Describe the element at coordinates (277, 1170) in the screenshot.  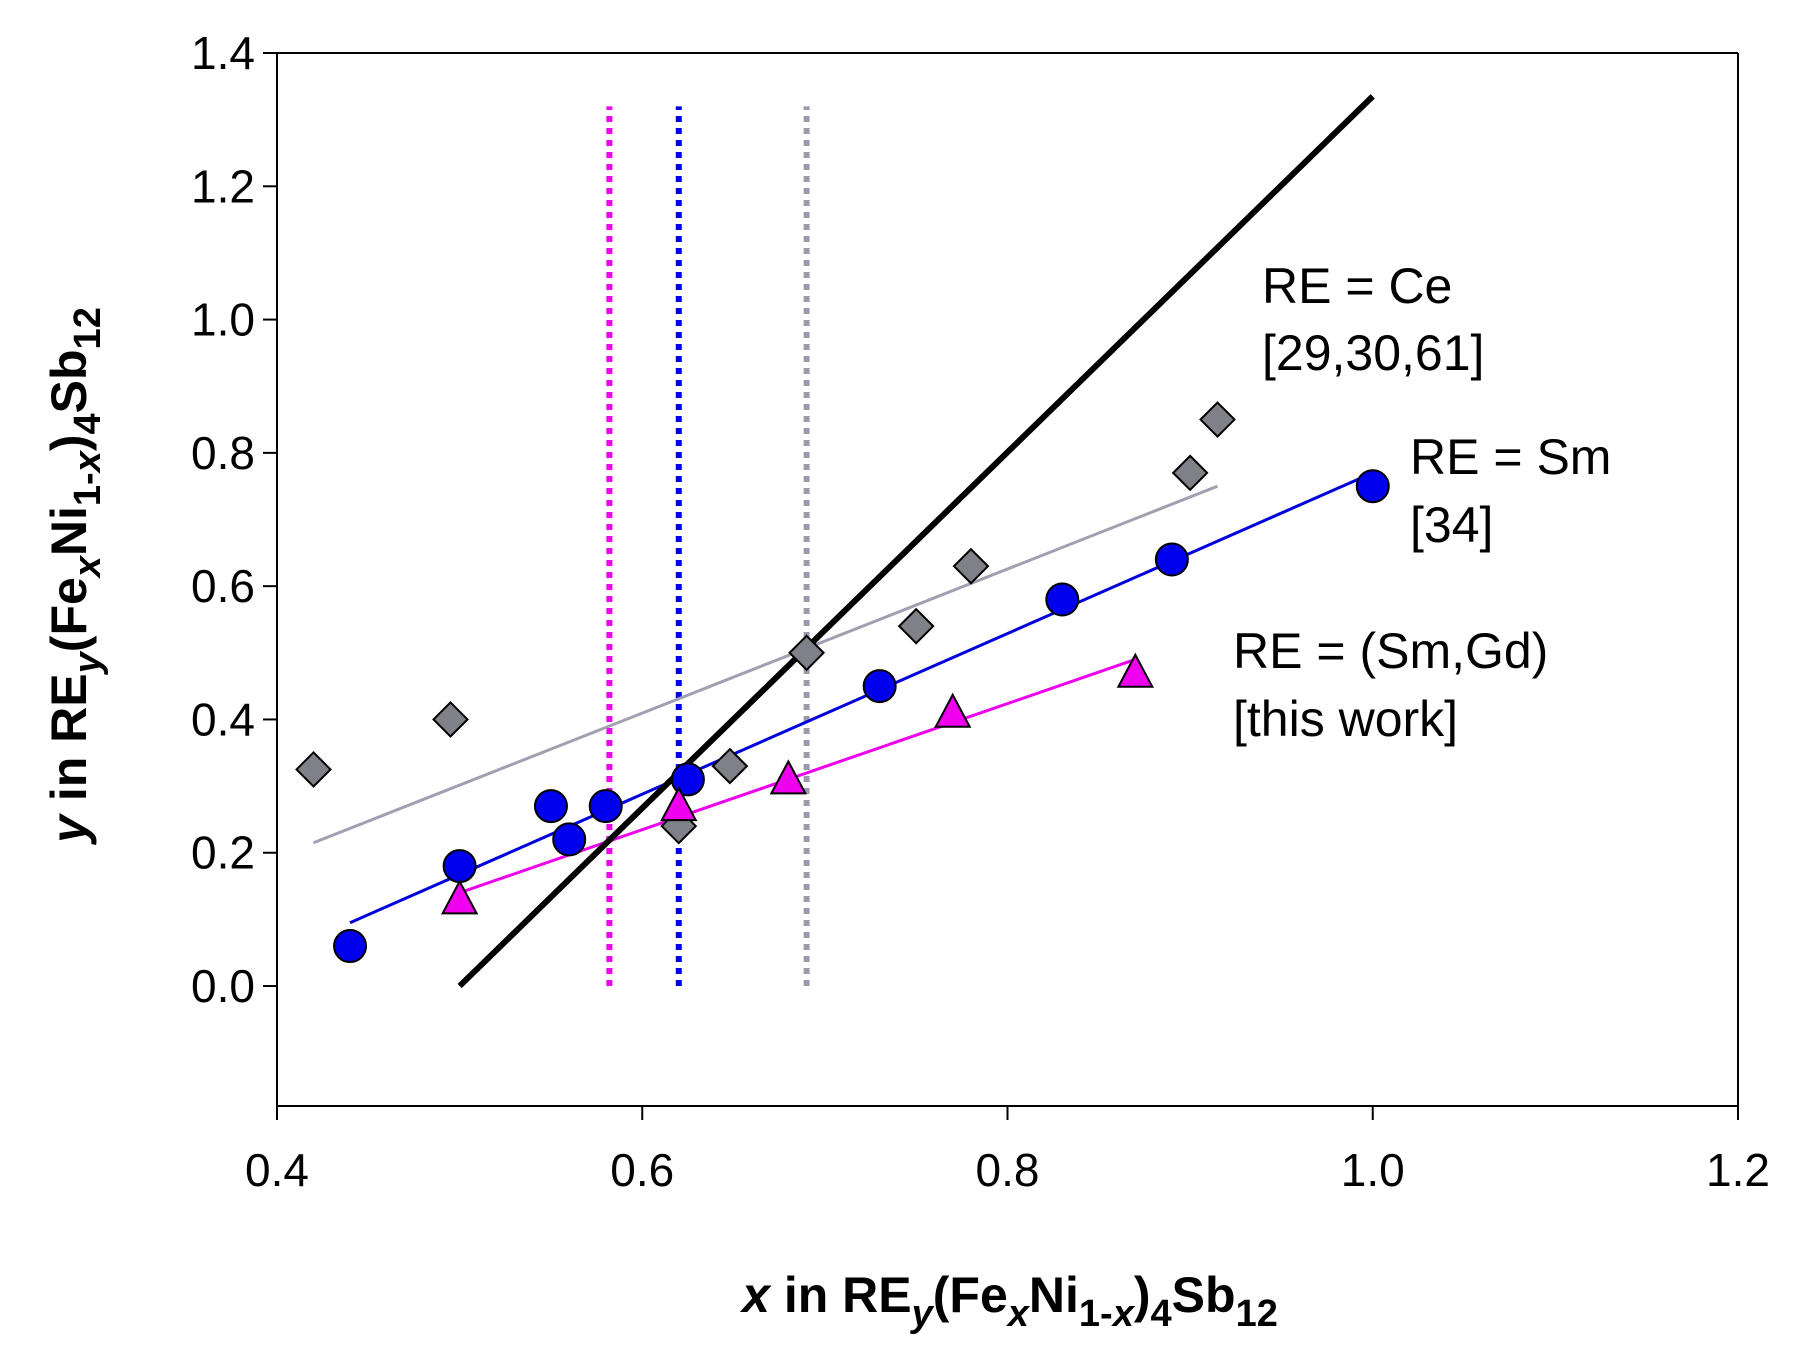
I see `x-tick-label: 0.4` at that location.